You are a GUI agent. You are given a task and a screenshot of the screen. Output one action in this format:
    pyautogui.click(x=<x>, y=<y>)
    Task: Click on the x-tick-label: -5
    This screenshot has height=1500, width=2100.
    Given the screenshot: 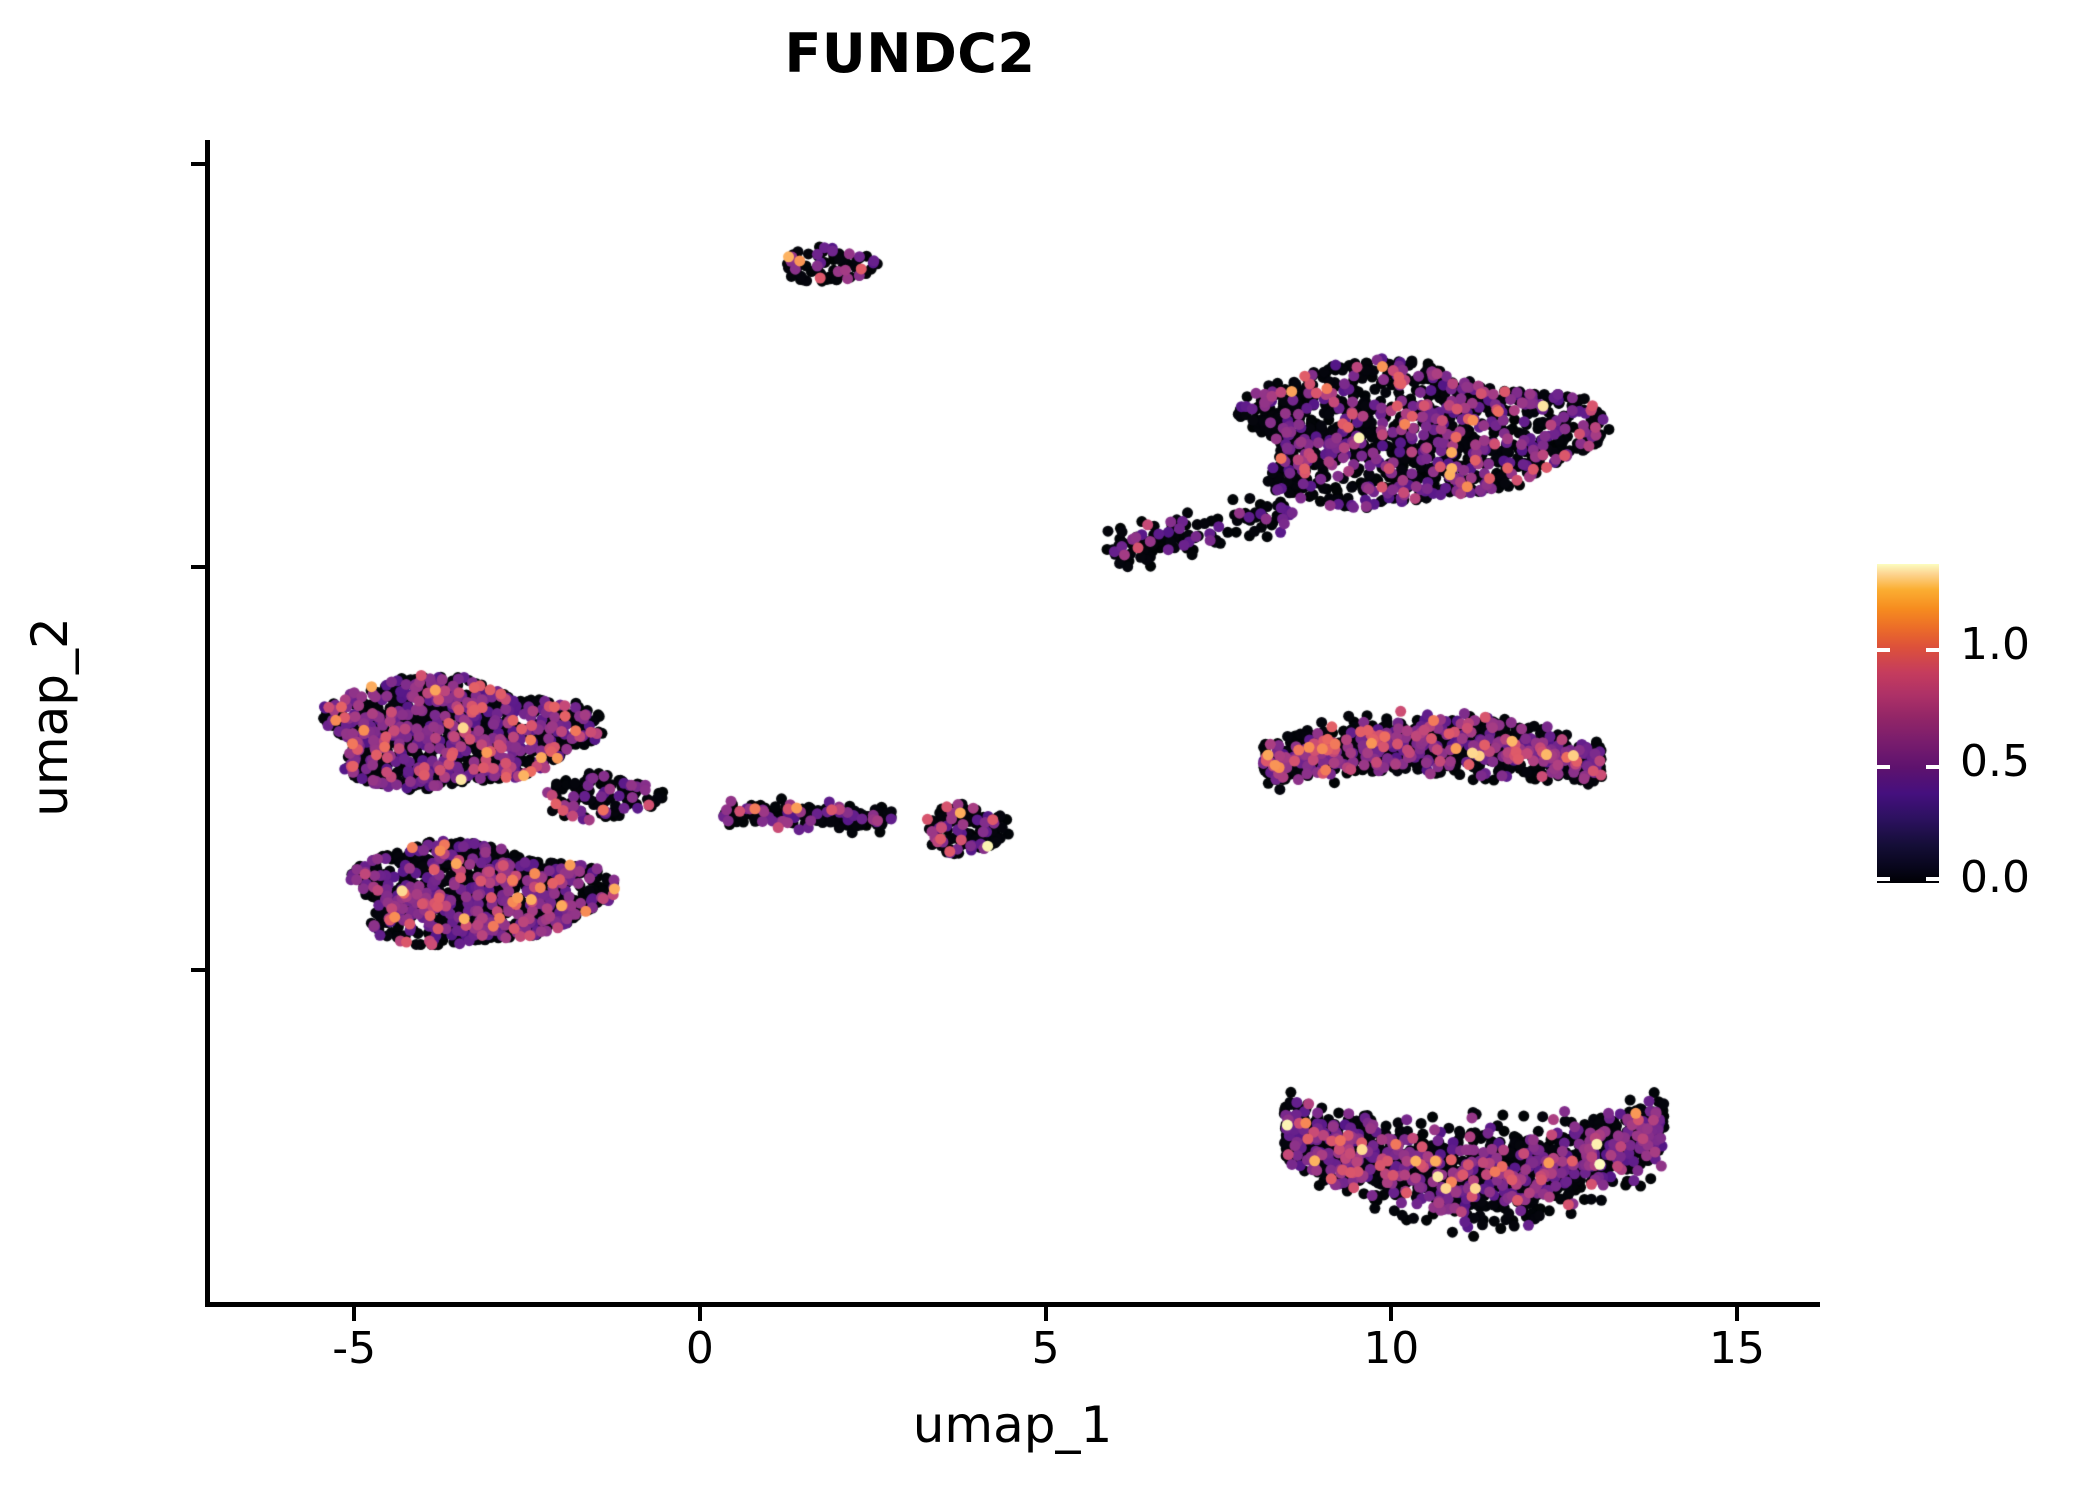 What is the action you would take?
    pyautogui.click(x=354, y=1348)
    